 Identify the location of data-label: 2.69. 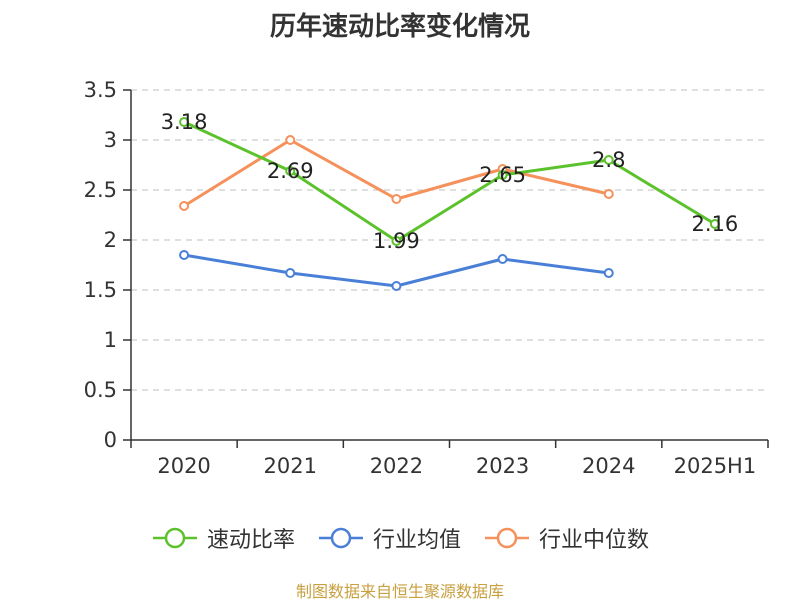
(290, 171).